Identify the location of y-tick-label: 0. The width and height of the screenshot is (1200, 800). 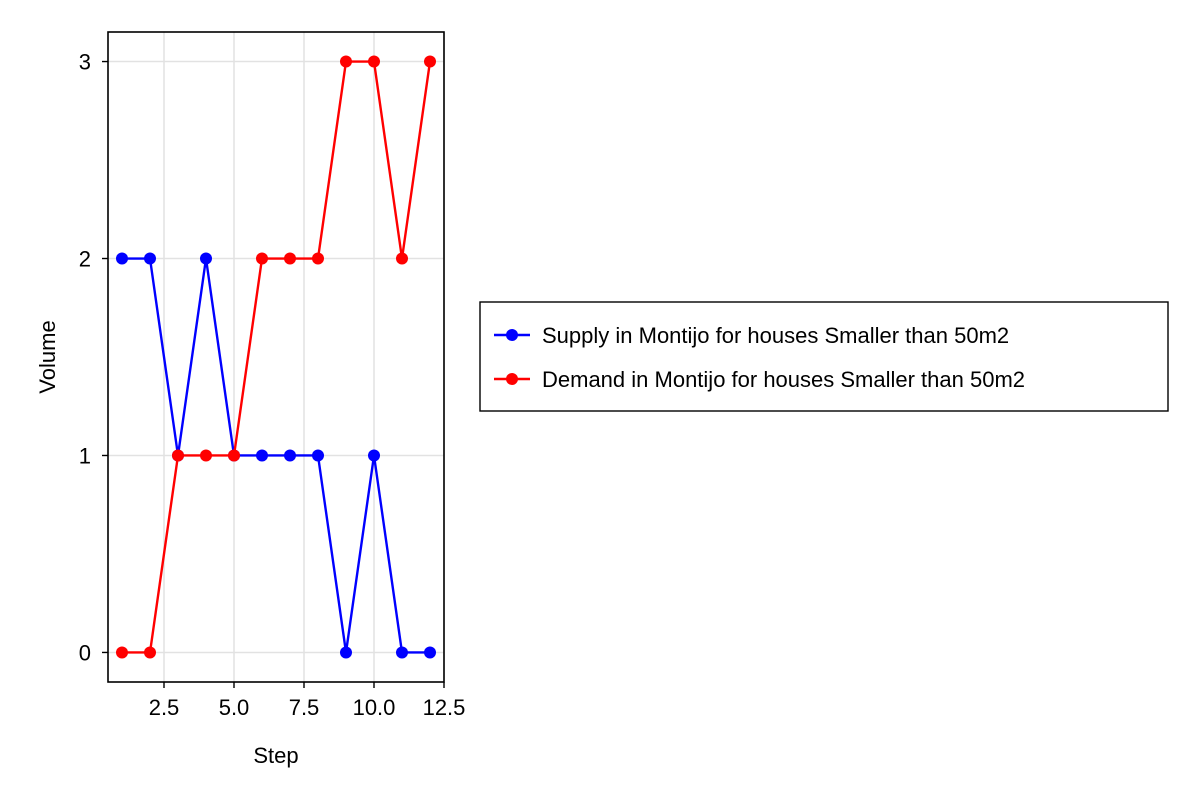
(85, 652).